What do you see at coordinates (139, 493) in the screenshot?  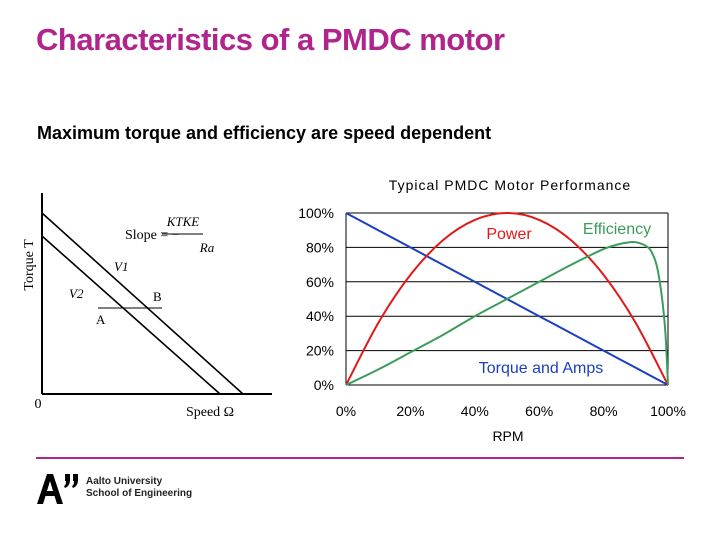 I see `org-line-school: School of Engineering` at bounding box center [139, 493].